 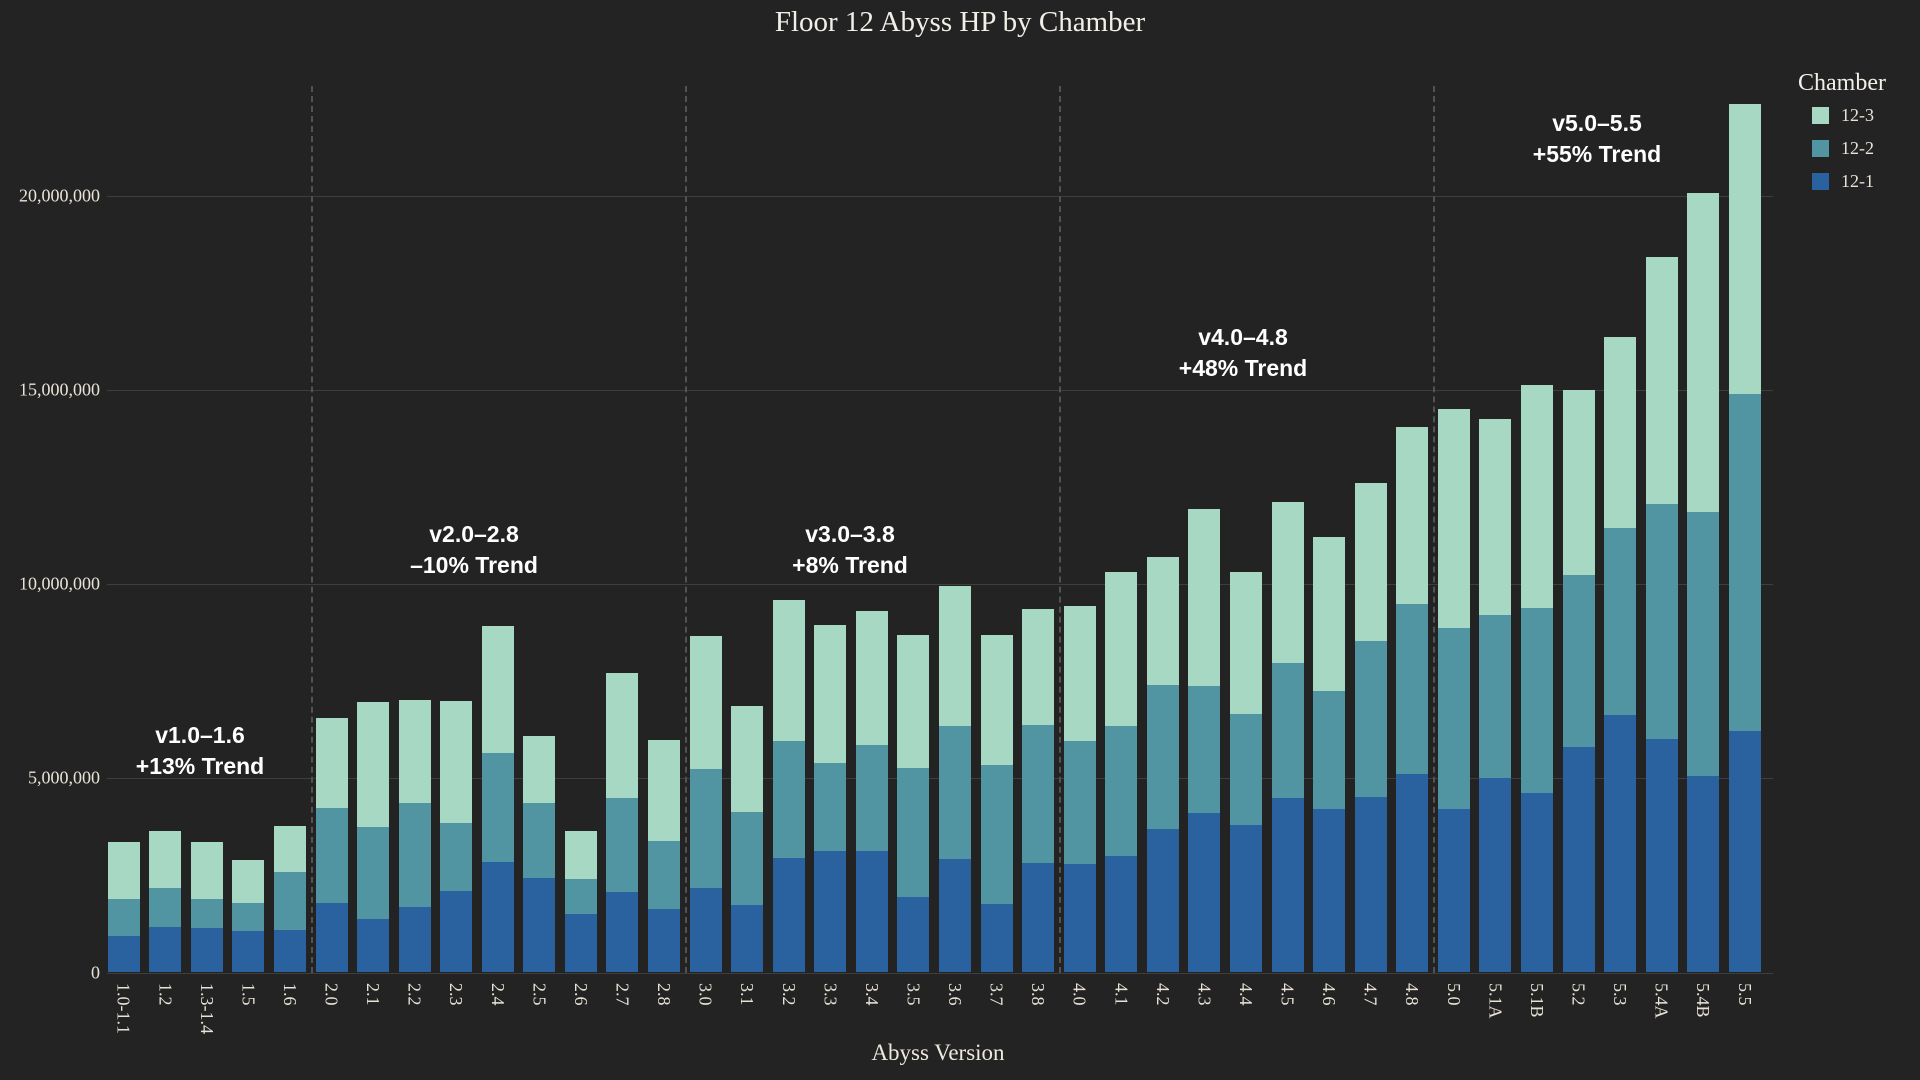 What do you see at coordinates (1370, 994) in the screenshot?
I see `x-axis-tick-label: 4.7` at bounding box center [1370, 994].